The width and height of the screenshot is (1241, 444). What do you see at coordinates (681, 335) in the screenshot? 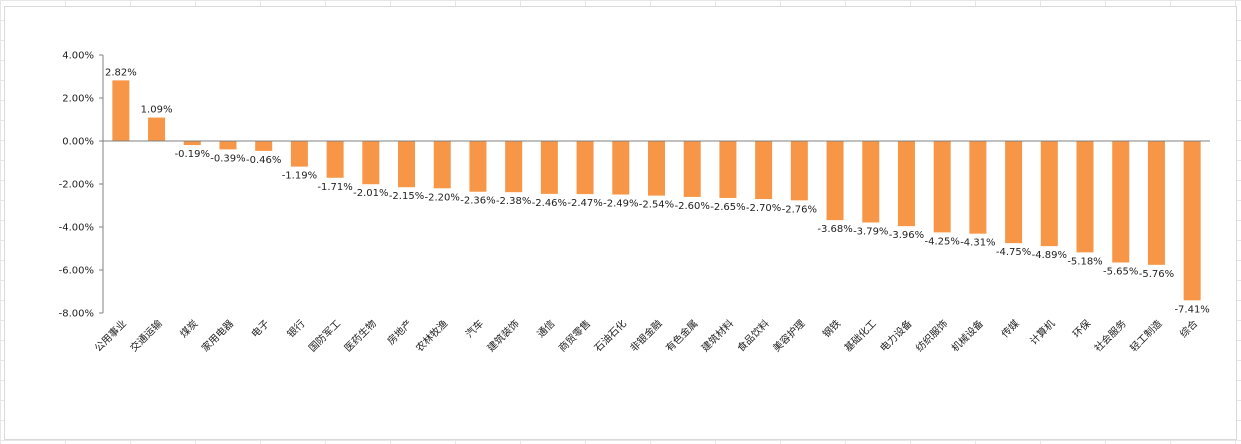
I see `category-label: 有色金属` at bounding box center [681, 335].